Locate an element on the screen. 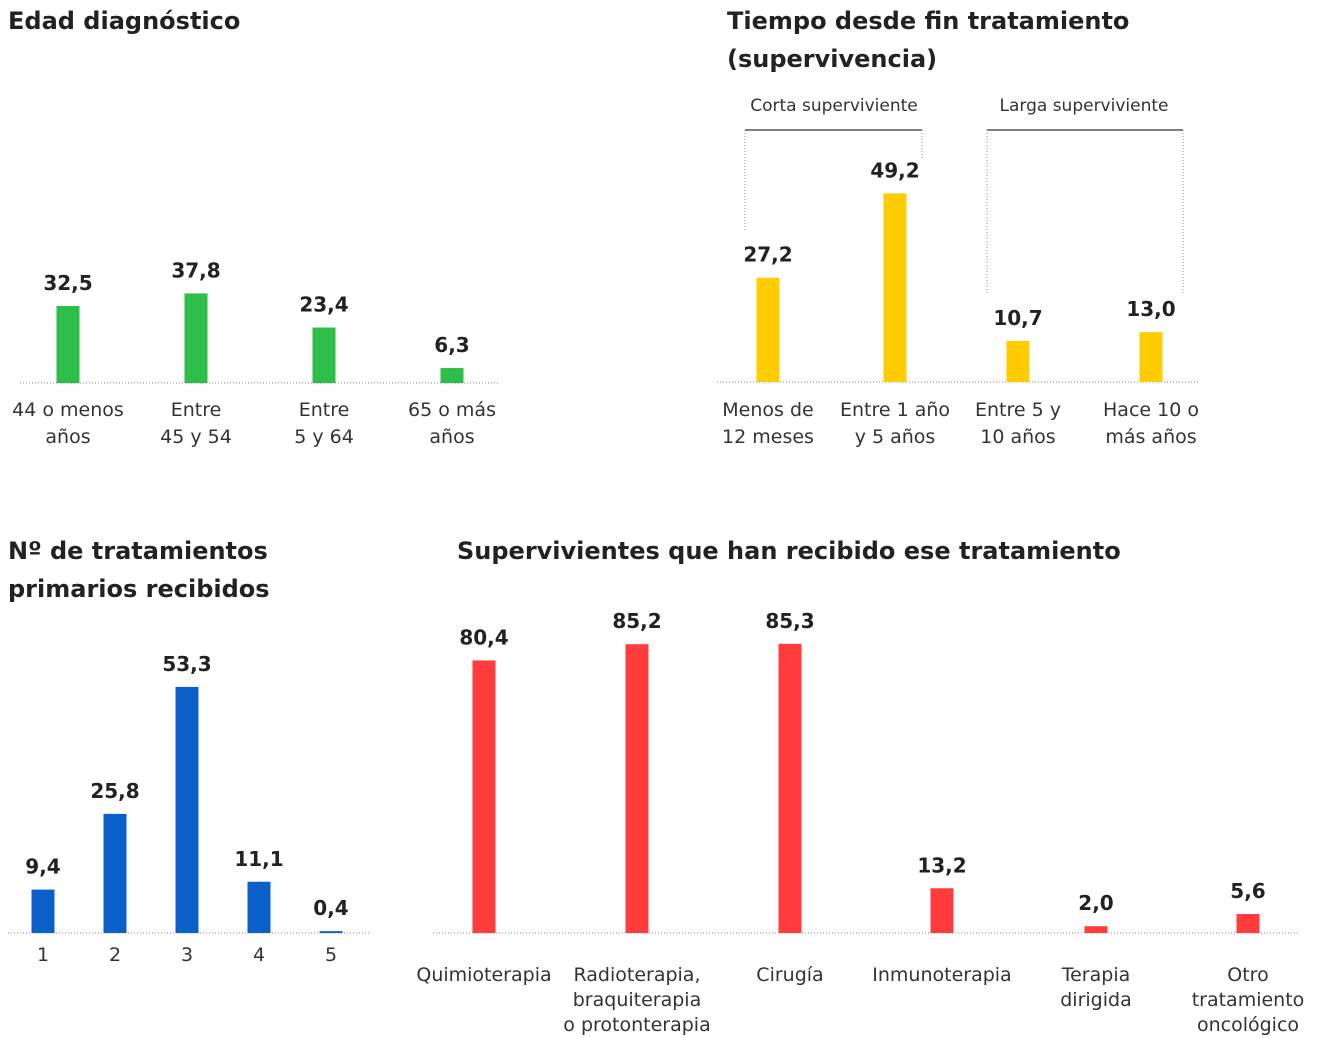 The width and height of the screenshot is (1319, 1038). value-label: 23,4 is located at coordinates (323, 304).